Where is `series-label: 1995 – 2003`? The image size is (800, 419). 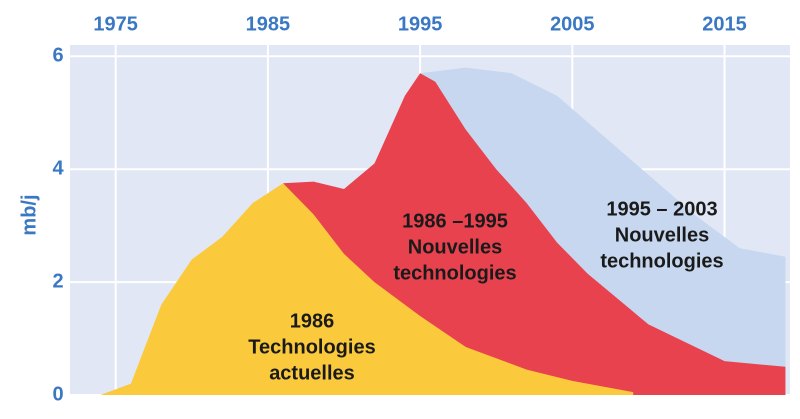 series-label: 1995 – 2003 is located at coordinates (661, 209).